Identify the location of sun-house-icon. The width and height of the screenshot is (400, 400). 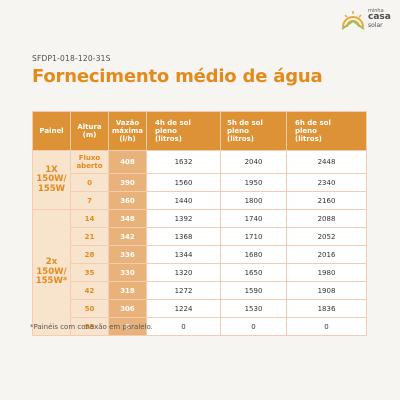
(353, 20).